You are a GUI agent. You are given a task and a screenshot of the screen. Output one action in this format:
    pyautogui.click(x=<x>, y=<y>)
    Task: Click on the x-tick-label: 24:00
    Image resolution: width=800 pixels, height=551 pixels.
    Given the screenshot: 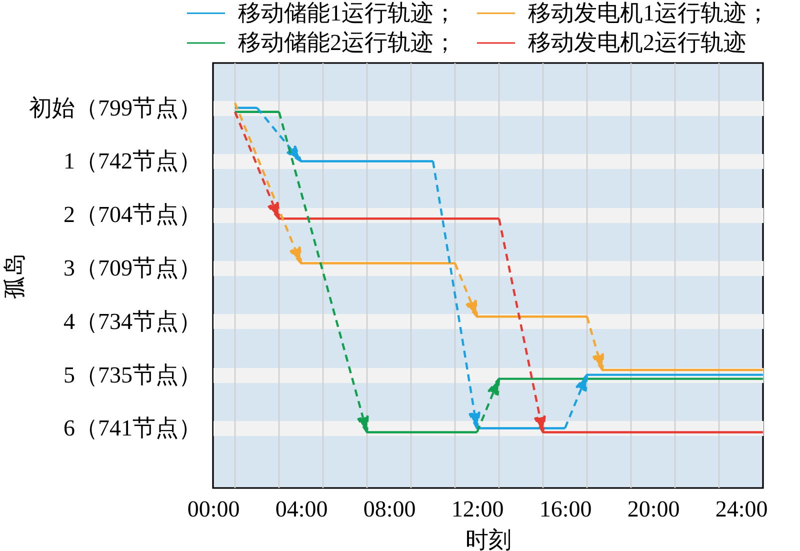 What is the action you would take?
    pyautogui.click(x=741, y=509)
    